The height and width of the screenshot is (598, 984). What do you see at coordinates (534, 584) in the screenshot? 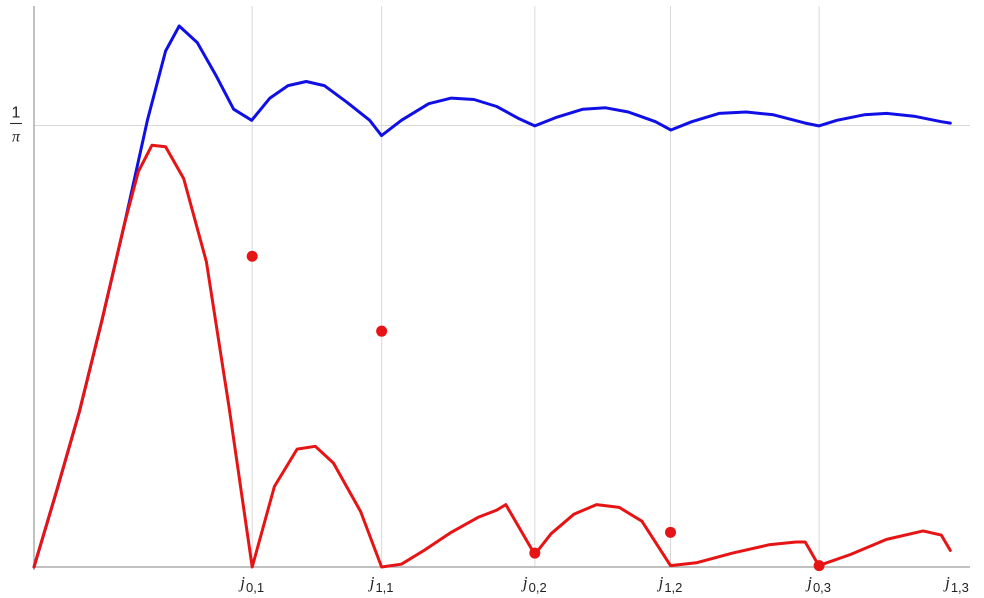
I see `x-tick-label: j0,2` at bounding box center [534, 584].